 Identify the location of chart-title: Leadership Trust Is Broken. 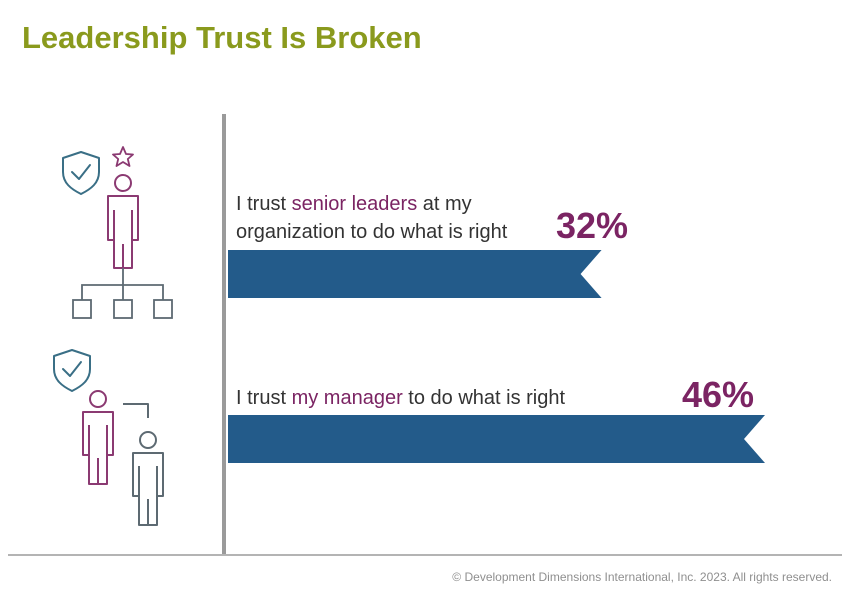
(222, 37).